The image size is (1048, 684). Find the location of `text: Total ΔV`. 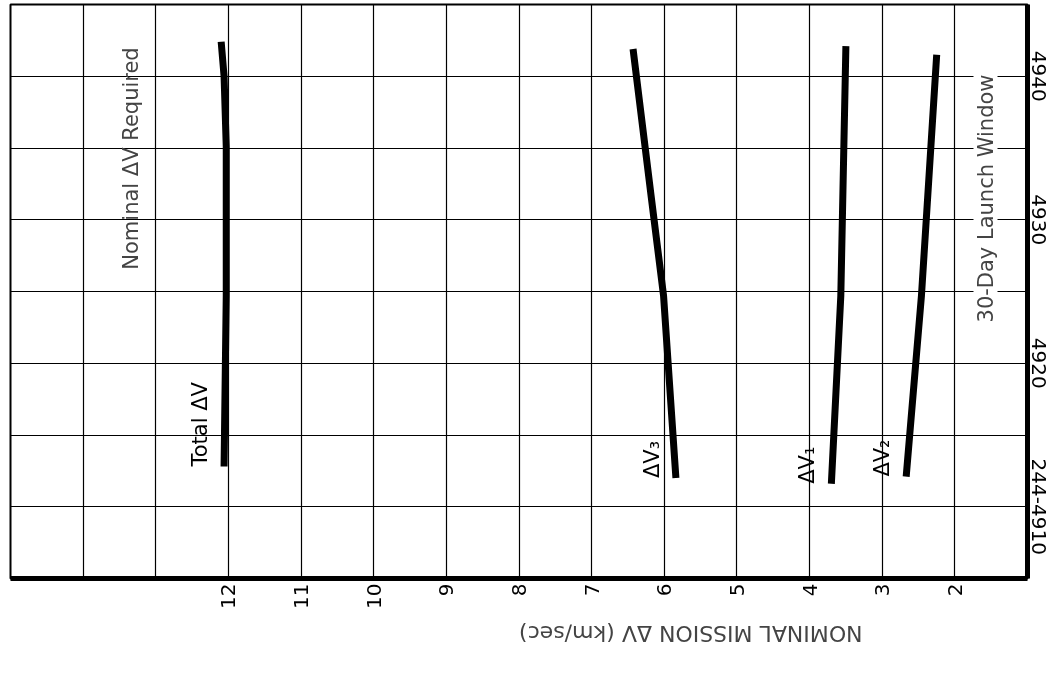

text: Total ΔV is located at coordinates (200, 424).